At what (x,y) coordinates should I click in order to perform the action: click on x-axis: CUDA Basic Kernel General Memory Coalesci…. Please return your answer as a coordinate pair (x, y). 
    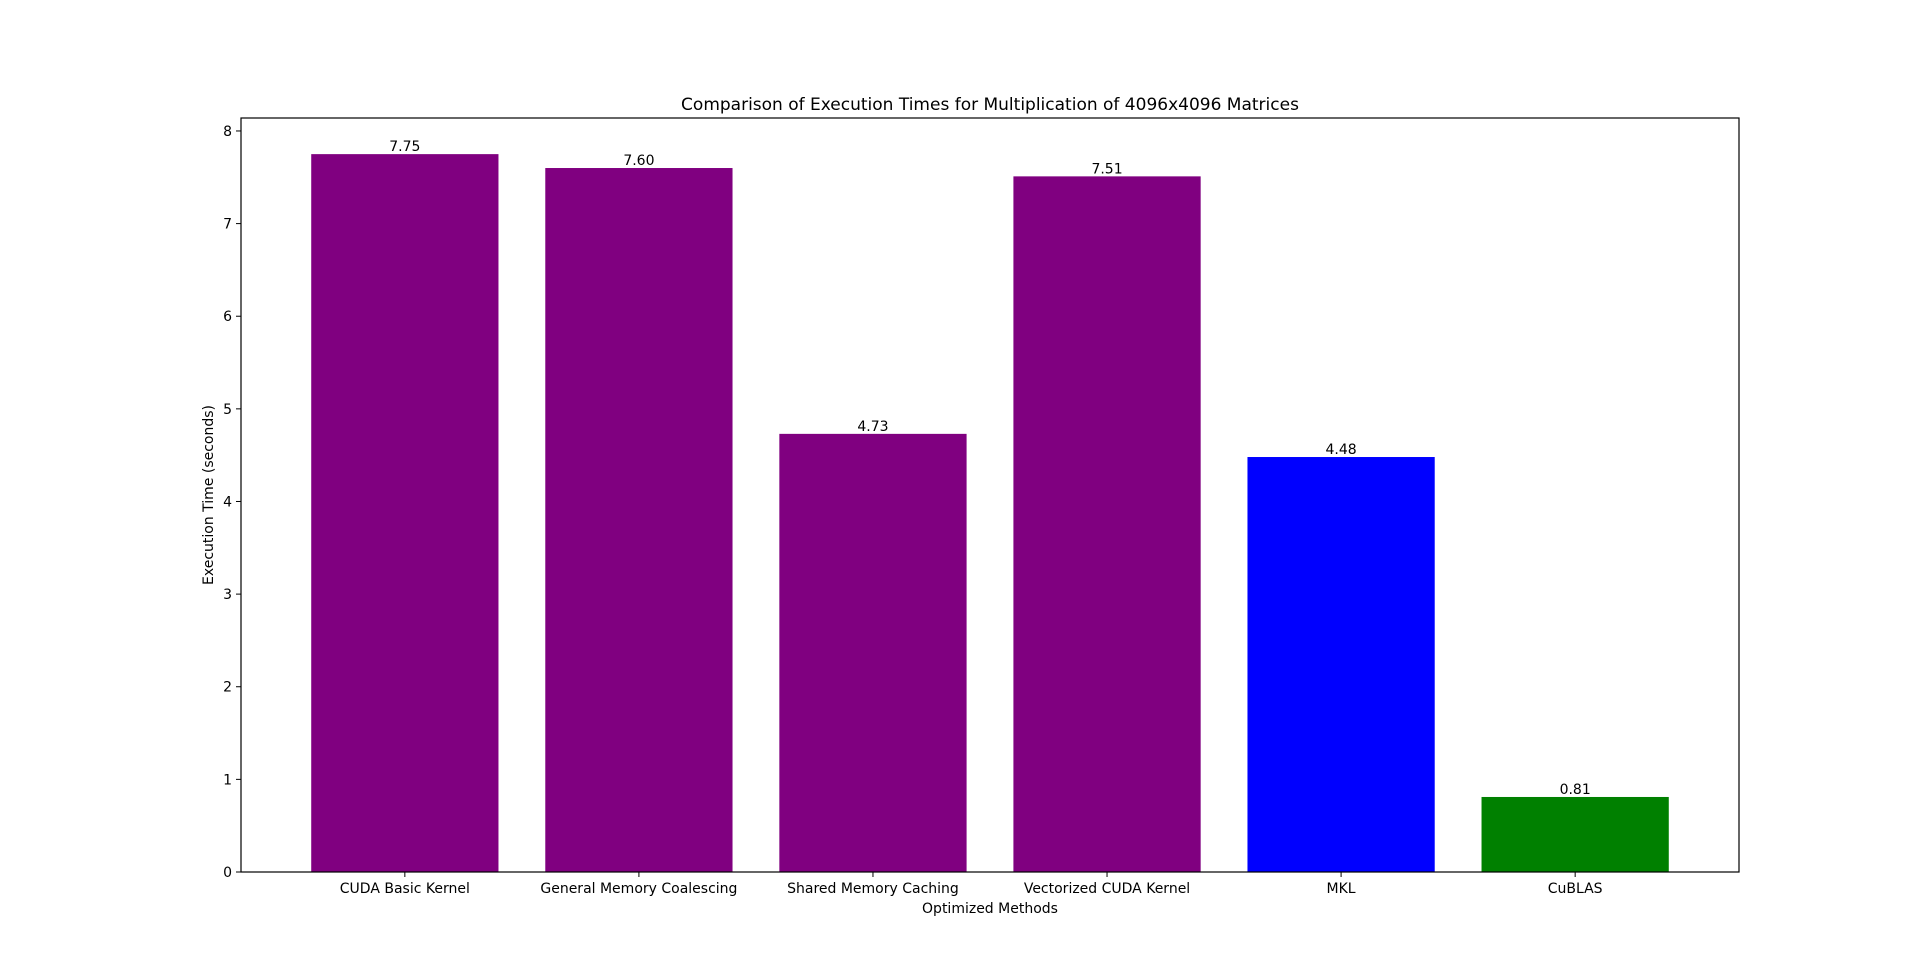
    Looking at the image, I should click on (971, 884).